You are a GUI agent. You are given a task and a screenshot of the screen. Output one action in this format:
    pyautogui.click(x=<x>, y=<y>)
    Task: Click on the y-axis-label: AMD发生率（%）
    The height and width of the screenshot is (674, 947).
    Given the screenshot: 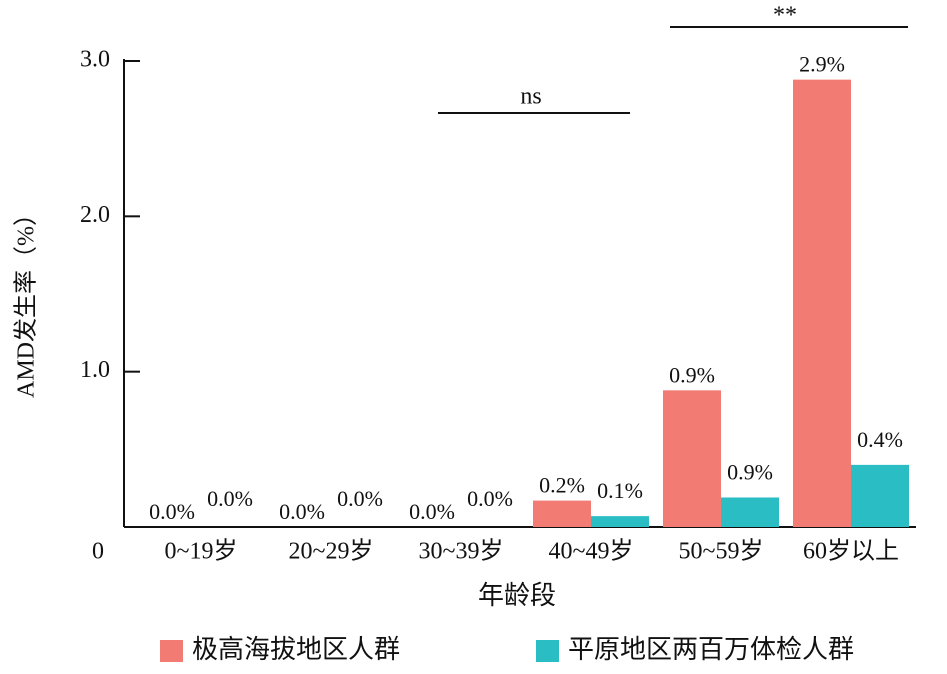 What is the action you would take?
    pyautogui.click(x=26, y=300)
    